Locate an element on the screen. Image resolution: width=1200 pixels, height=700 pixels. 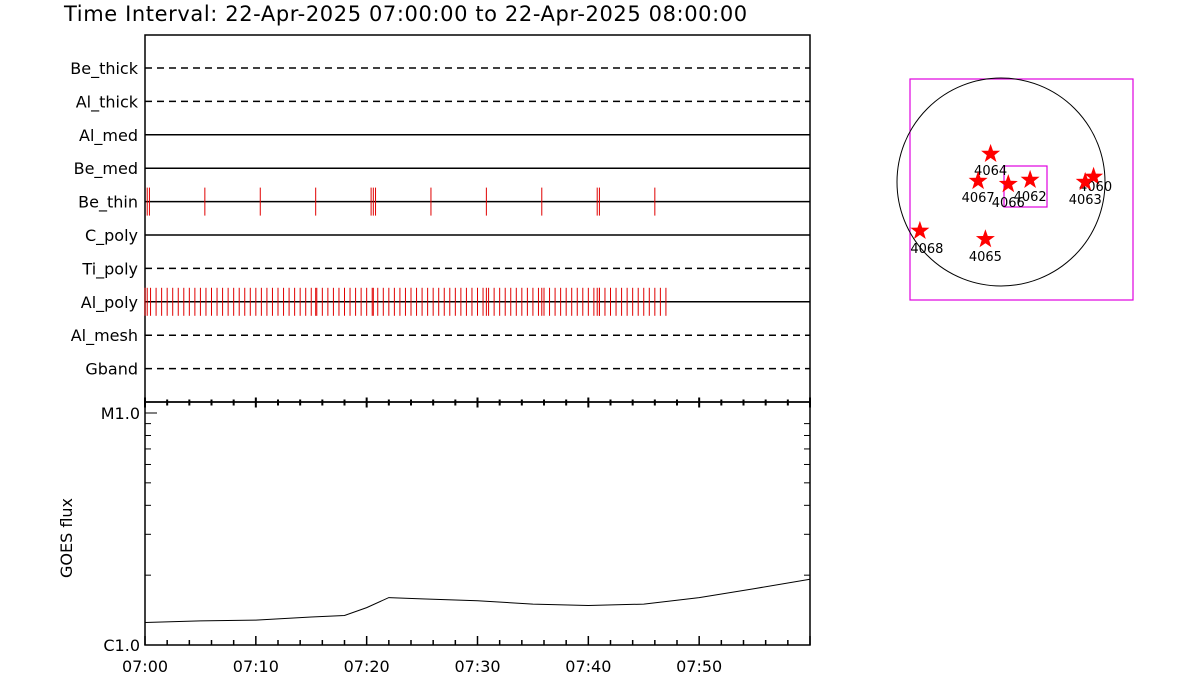
channel-label: Al_thick is located at coordinates (107, 102).